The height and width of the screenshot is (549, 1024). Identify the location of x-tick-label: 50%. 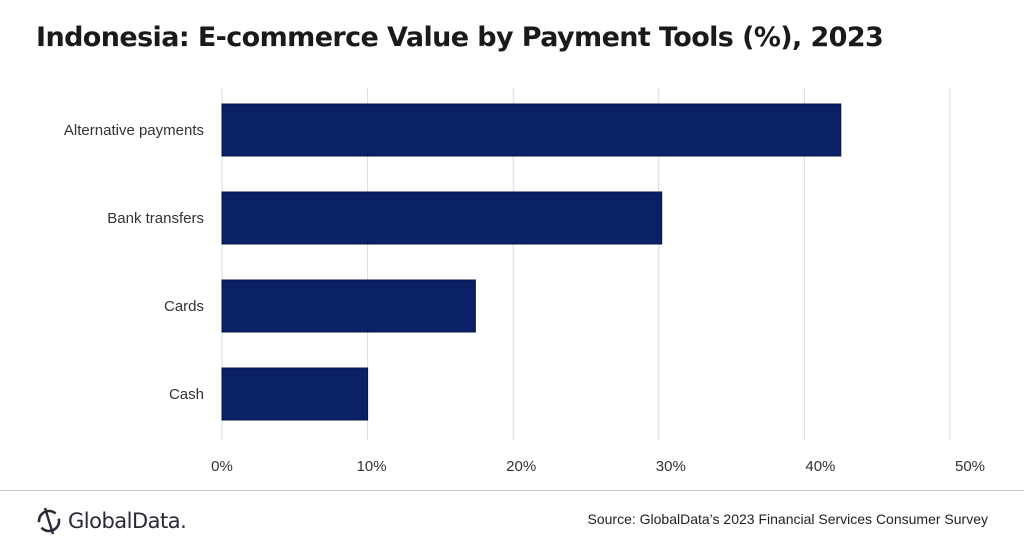
(970, 466).